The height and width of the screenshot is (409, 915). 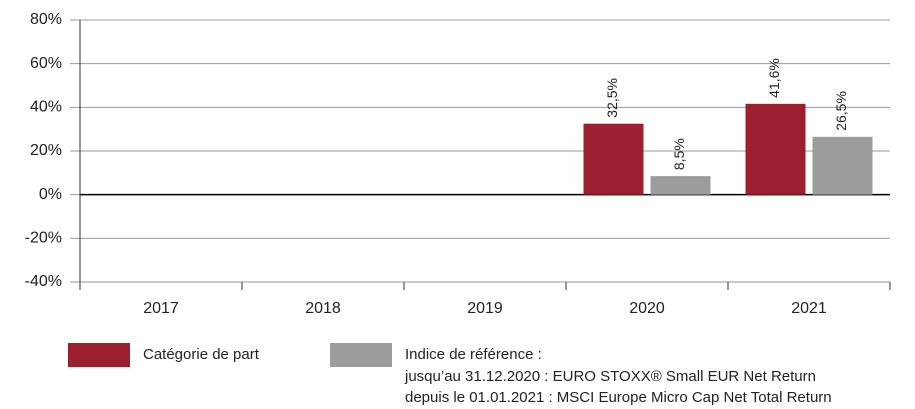 What do you see at coordinates (46, 19) in the screenshot?
I see `y-tick-label: 80%` at bounding box center [46, 19].